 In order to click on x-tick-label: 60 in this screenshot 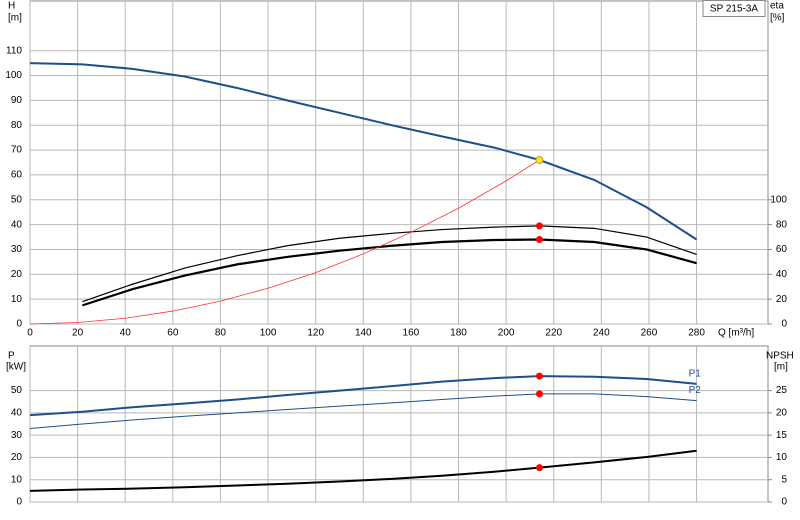, I will do `click(173, 333)`.